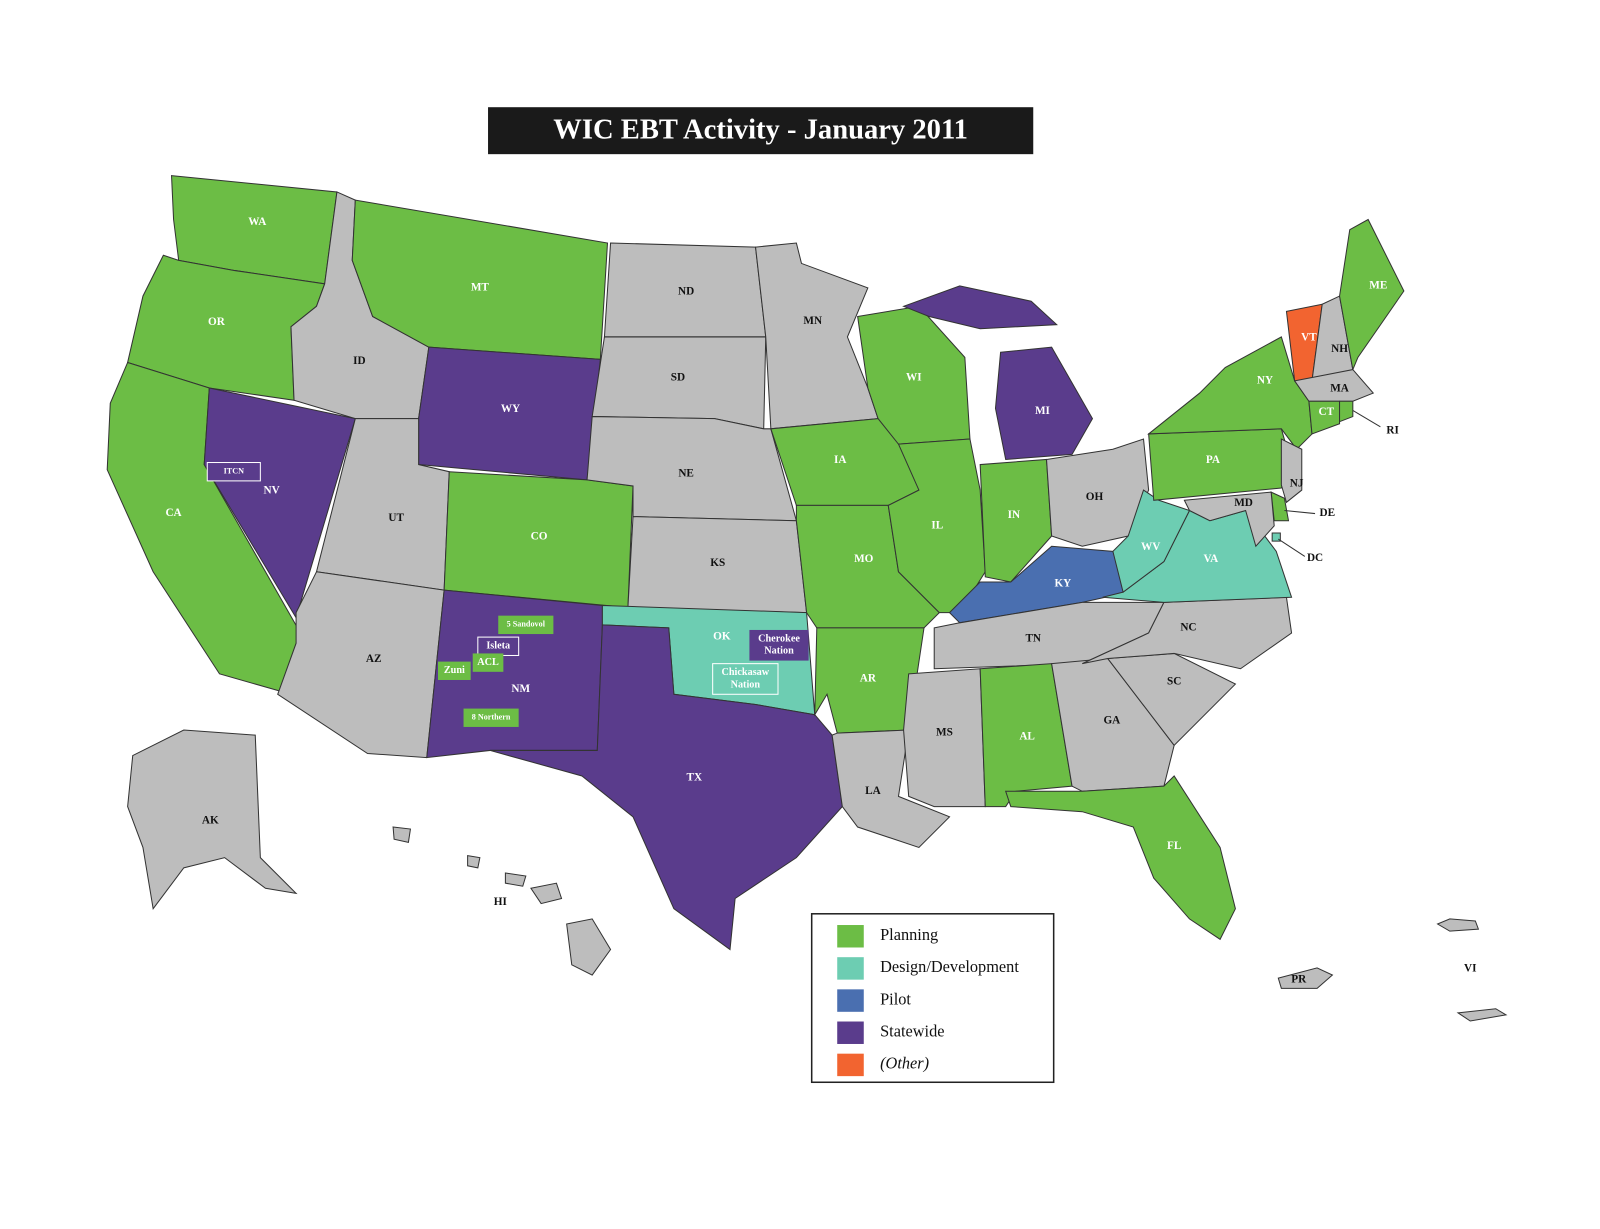  Describe the element at coordinates (1027, 737) in the screenshot. I see `state-label: AL` at that location.